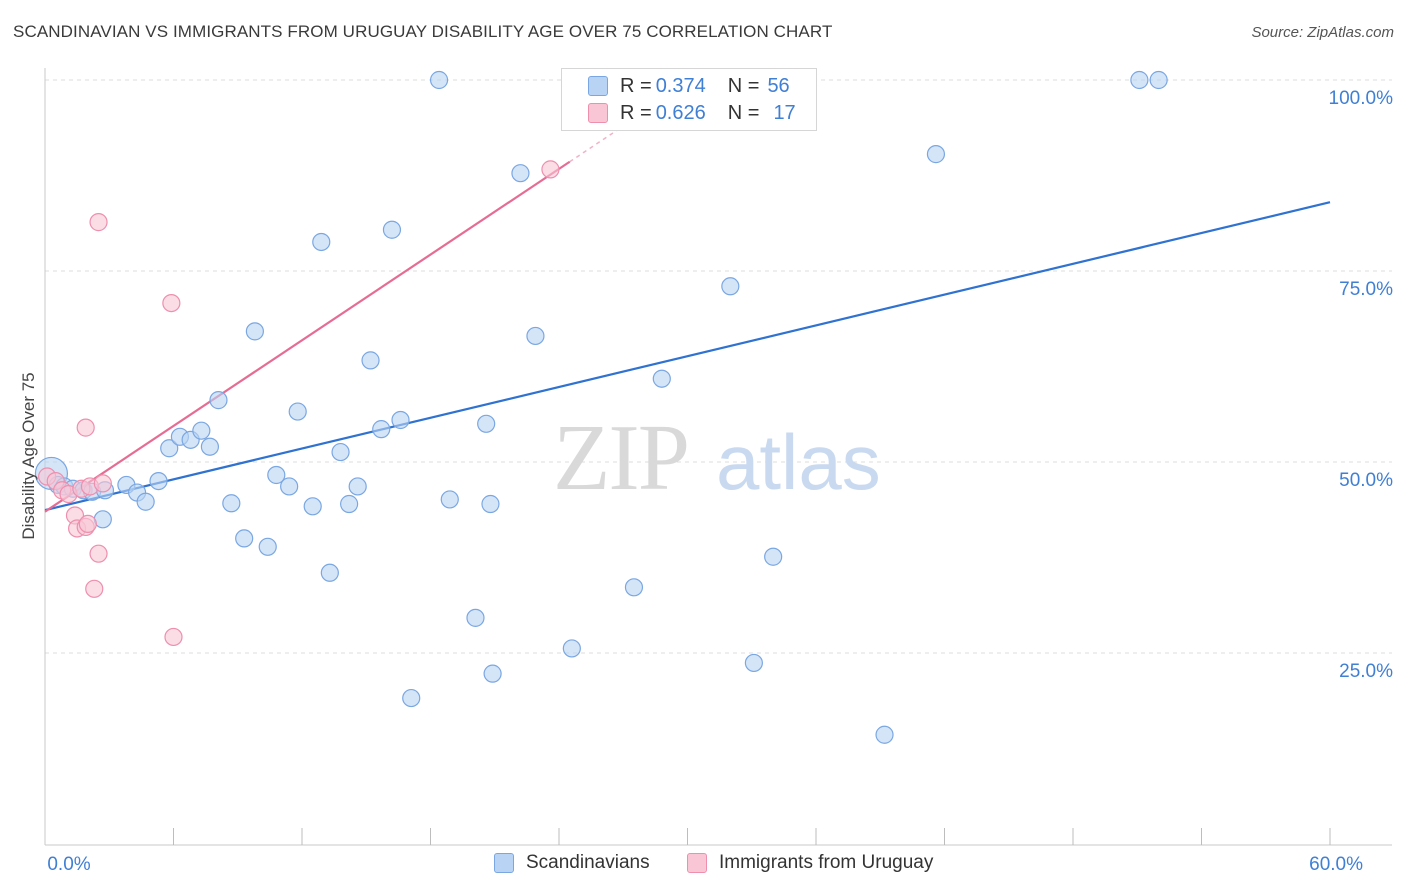  I want to click on source-label: Source: ZipAtlas.com, so click(1322, 32).